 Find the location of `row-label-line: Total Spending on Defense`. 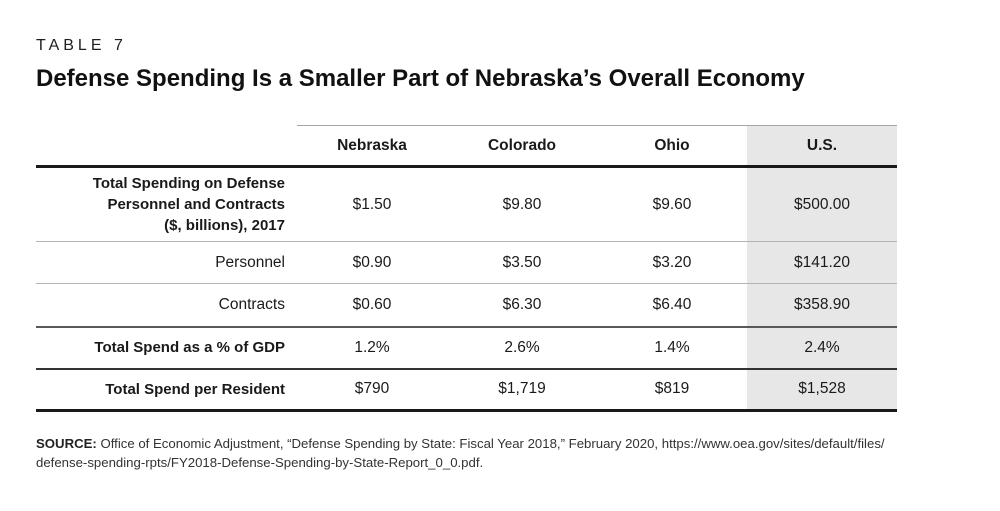

row-label-line: Total Spending on Defense is located at coordinates (188, 183).